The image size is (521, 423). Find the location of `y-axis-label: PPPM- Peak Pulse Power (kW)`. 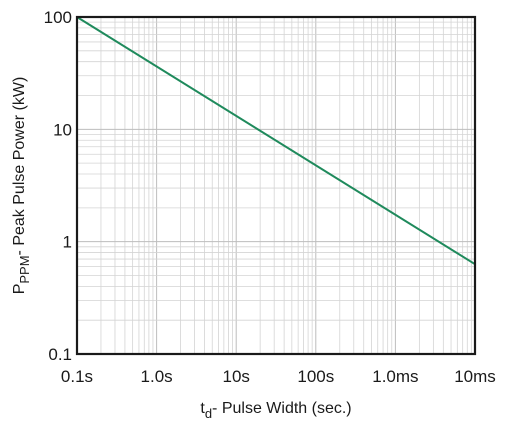

y-axis-label: PPPM- Peak Pulse Power (kW) is located at coordinates (21, 186).